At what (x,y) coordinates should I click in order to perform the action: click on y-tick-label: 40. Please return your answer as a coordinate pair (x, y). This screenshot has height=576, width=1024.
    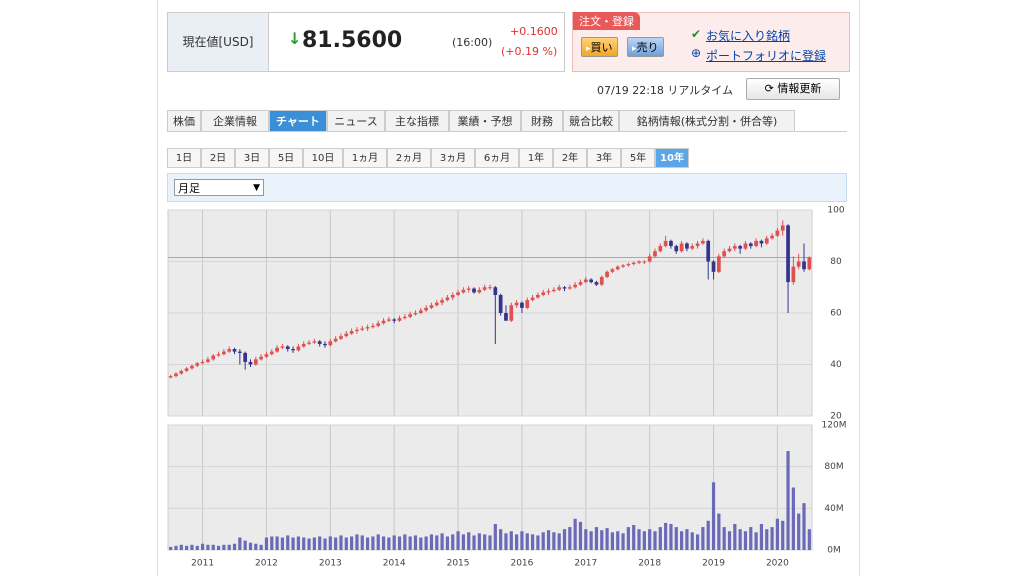
    Looking at the image, I should click on (836, 365).